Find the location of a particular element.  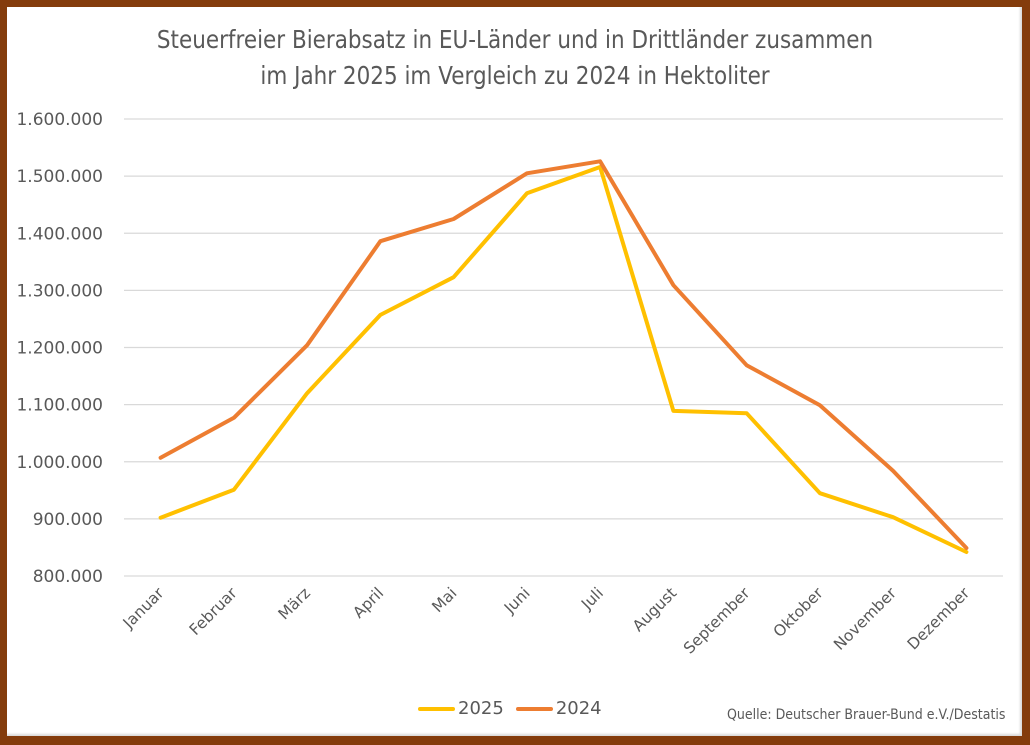

x-tick-label: April is located at coordinates (368, 603).